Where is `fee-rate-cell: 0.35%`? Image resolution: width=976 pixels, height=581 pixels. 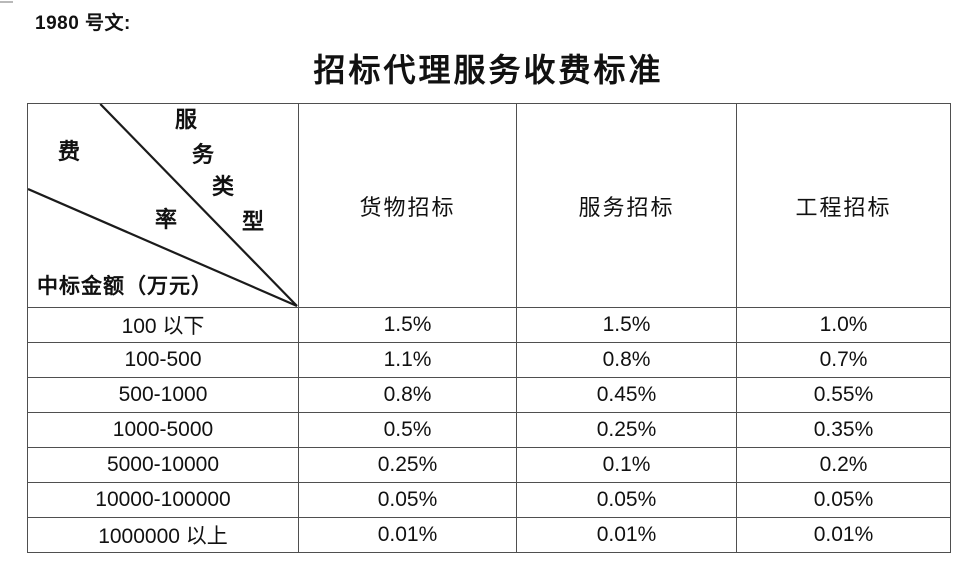
fee-rate-cell: 0.35% is located at coordinates (843, 430).